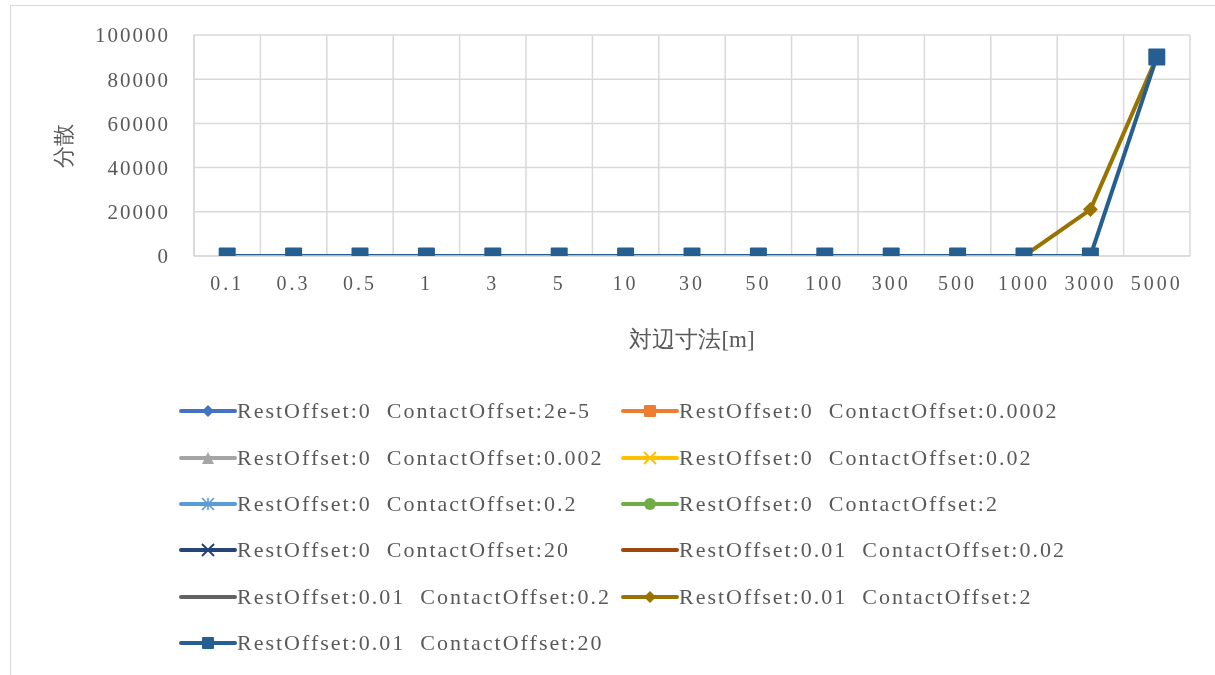 This screenshot has height=675, width=1215. What do you see at coordinates (138, 168) in the screenshot?
I see `y-tick-label: 40000` at bounding box center [138, 168].